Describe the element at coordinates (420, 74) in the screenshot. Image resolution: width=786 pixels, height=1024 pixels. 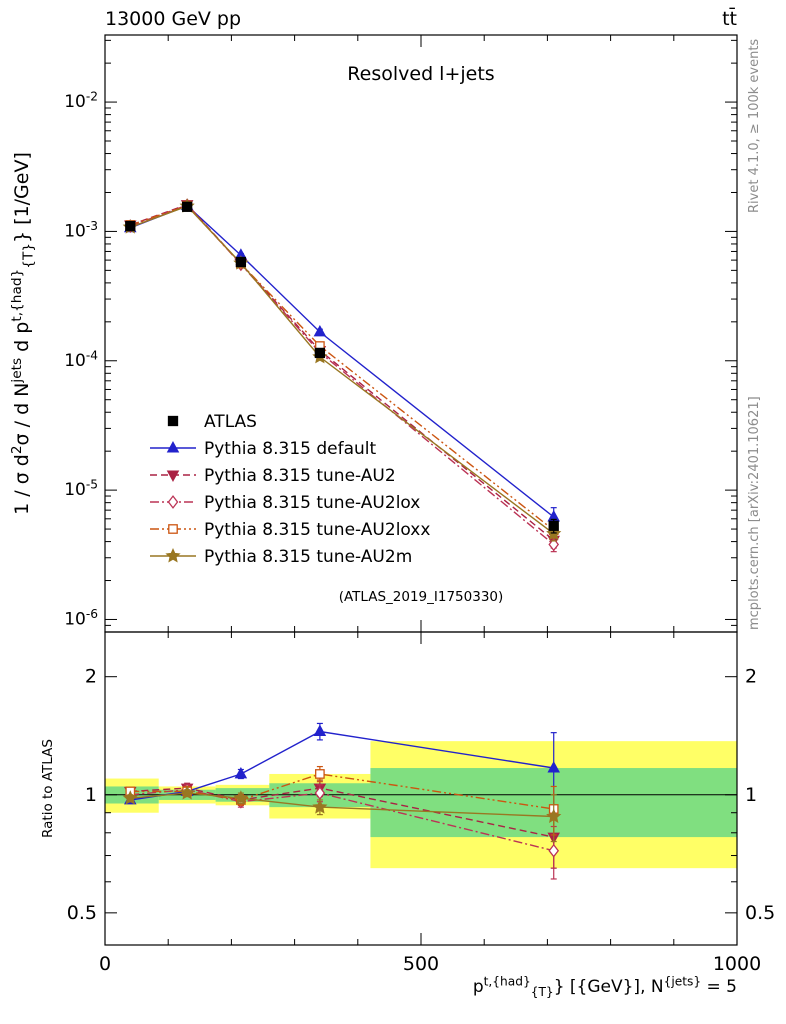
I see `plot-title: Resolved l+jets` at that location.